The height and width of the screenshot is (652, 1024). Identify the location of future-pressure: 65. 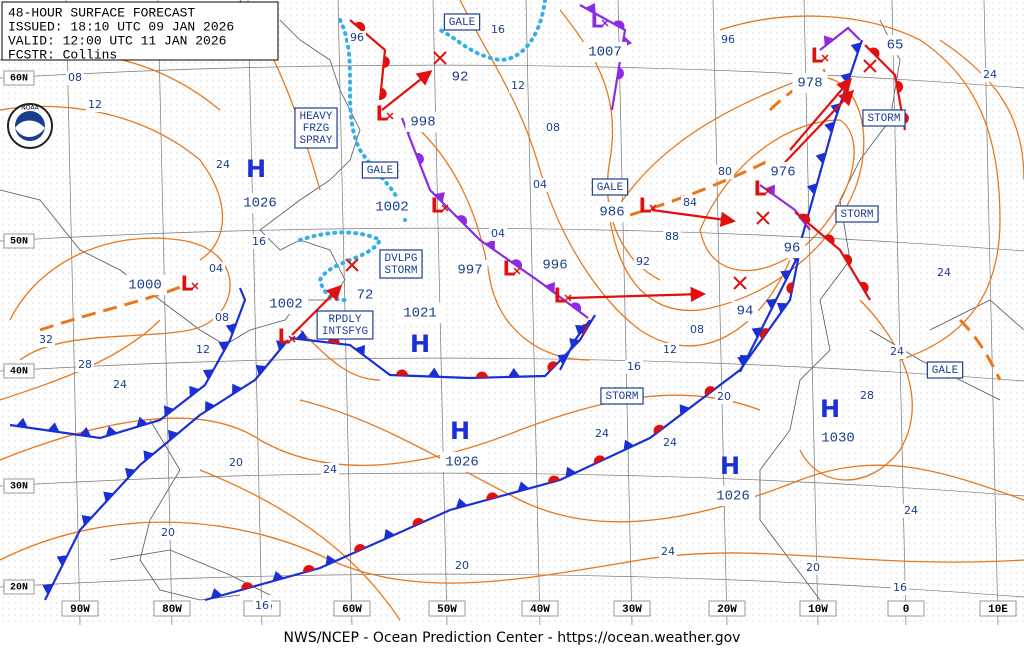
(895, 46).